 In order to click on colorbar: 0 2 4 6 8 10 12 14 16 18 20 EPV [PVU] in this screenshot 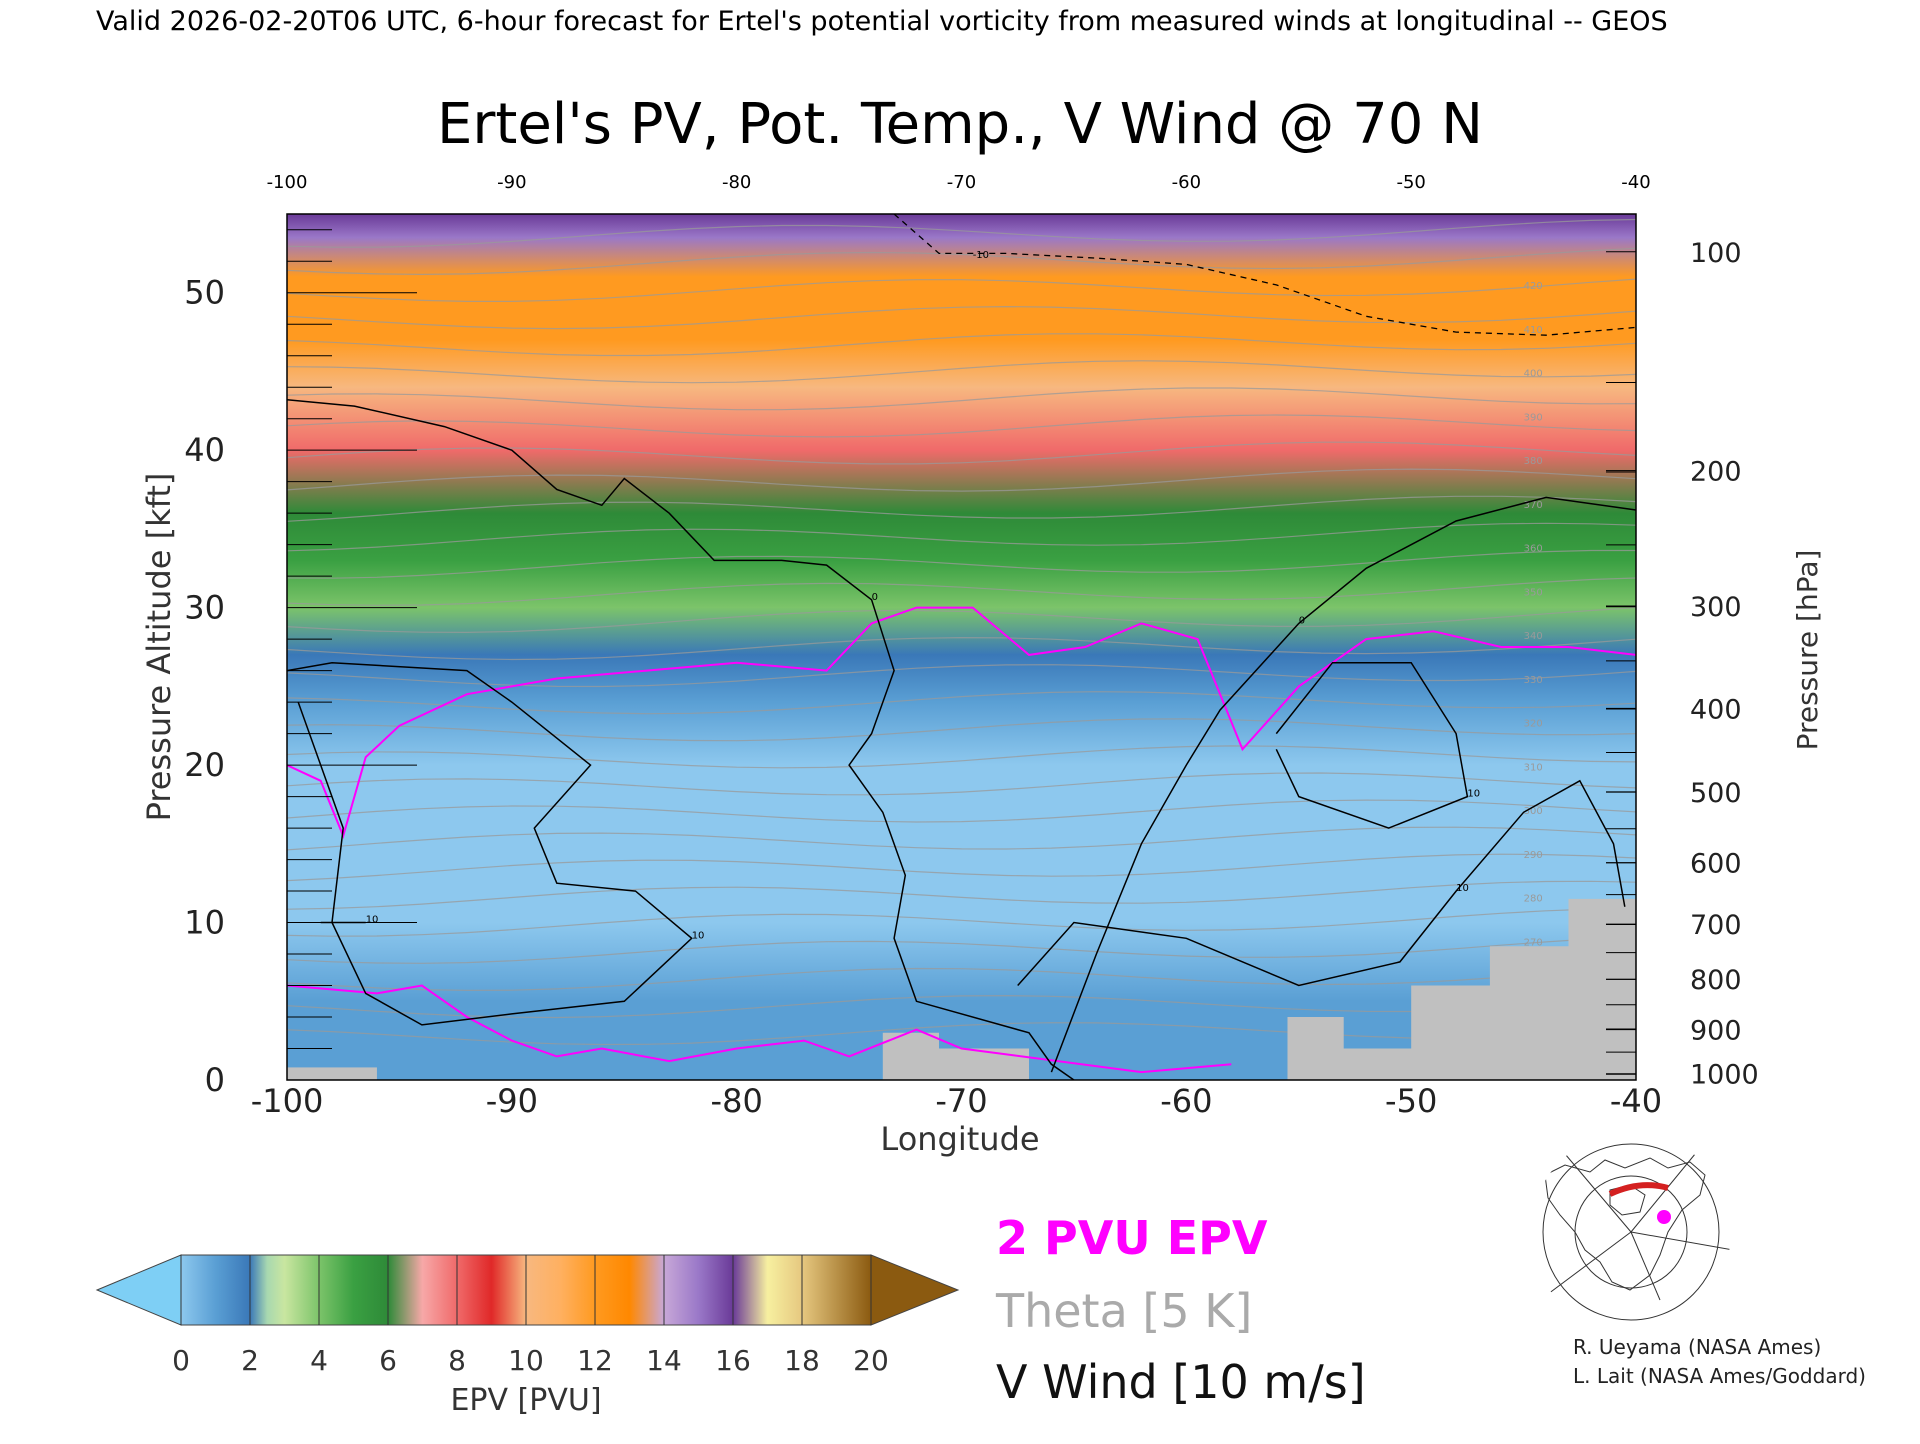, I will do `click(527, 1336)`.